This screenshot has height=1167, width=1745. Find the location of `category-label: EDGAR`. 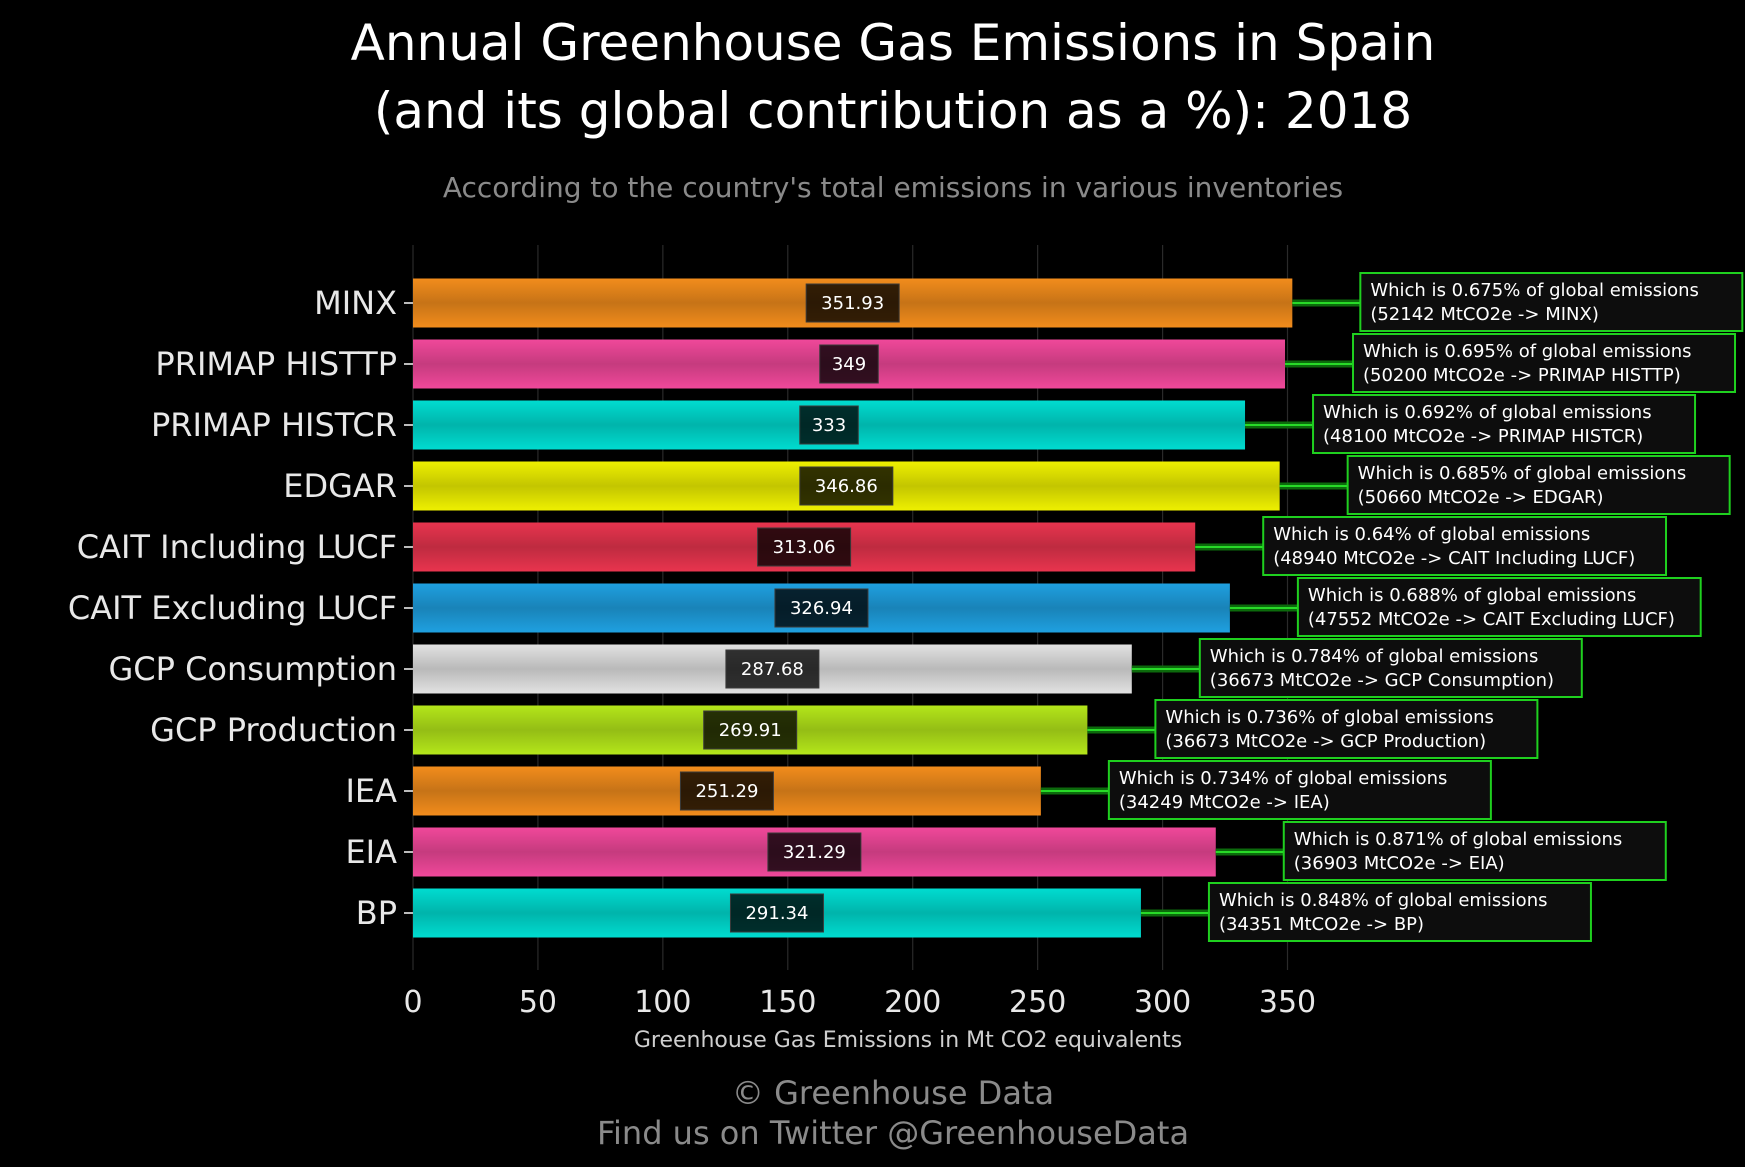

category-label: EDGAR is located at coordinates (340, 486).